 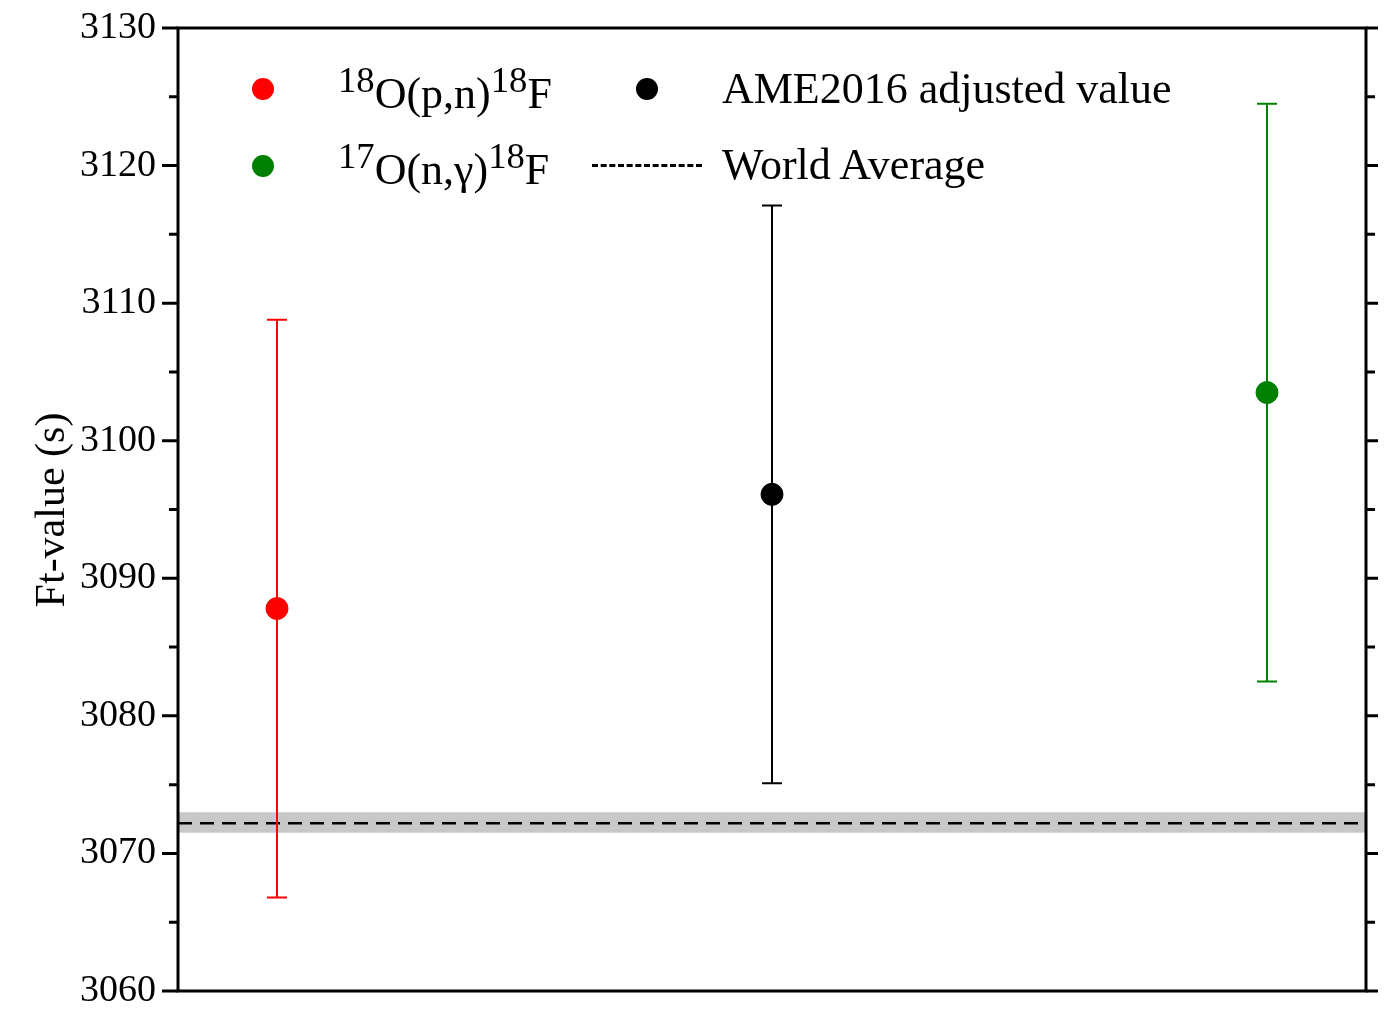 What do you see at coordinates (118, 987) in the screenshot?
I see `y-tick-label: 3060` at bounding box center [118, 987].